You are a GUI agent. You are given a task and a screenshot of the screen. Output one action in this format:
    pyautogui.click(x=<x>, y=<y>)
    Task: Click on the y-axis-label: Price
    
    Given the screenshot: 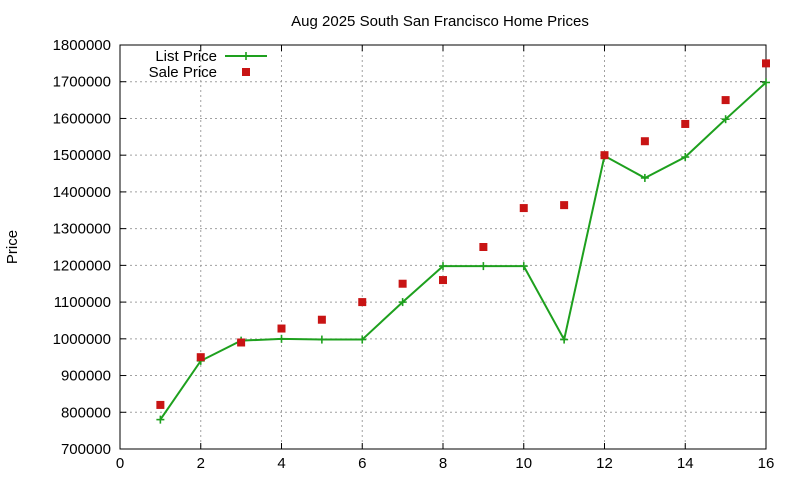 What is the action you would take?
    pyautogui.click(x=12, y=247)
    